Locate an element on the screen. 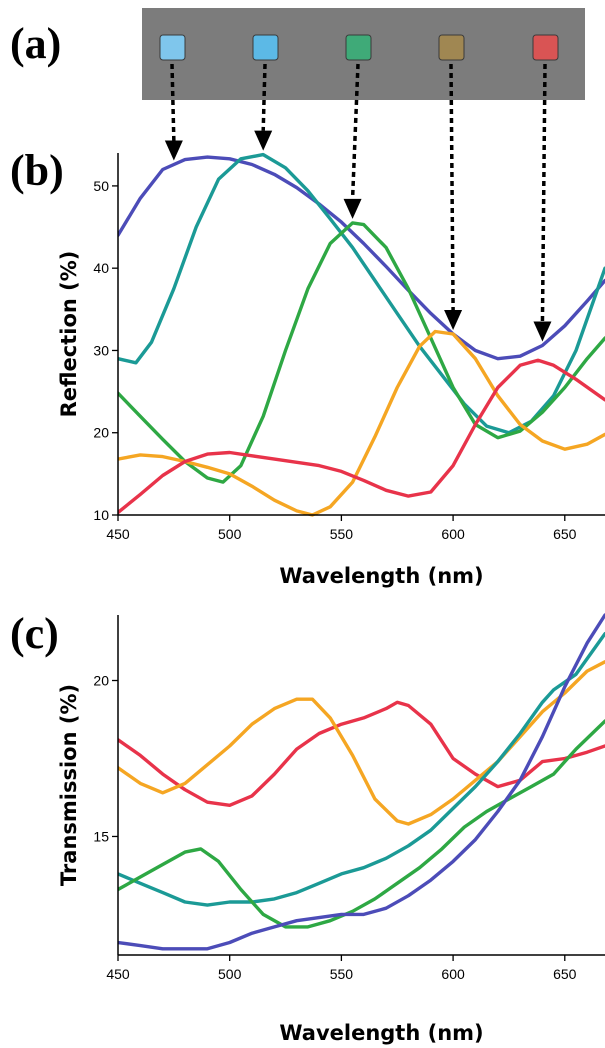 This screenshot has width=605, height=1048. chart-b-y-tick-label: 10 is located at coordinates (101, 515).